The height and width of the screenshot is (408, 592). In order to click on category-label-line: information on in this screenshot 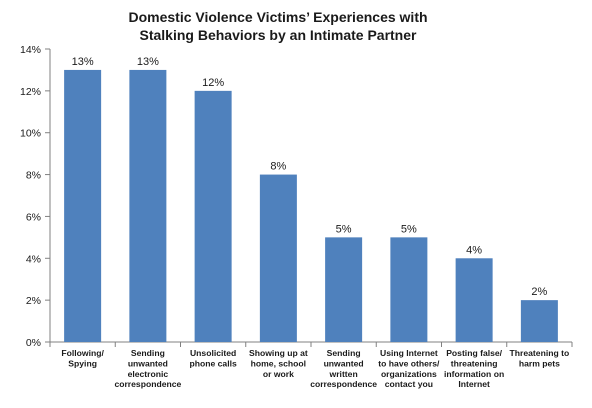, I will do `click(474, 374)`.